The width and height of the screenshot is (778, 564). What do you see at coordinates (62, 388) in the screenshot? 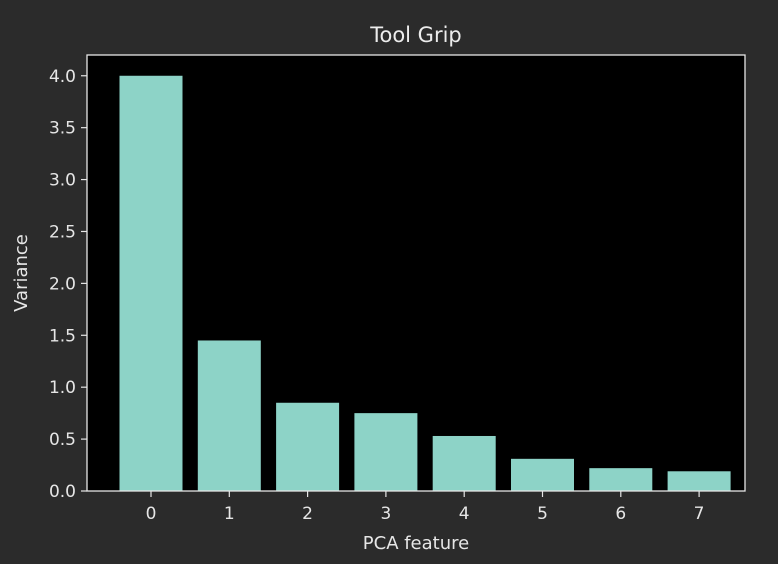
I see `y-tick-label: 1.0` at bounding box center [62, 388].